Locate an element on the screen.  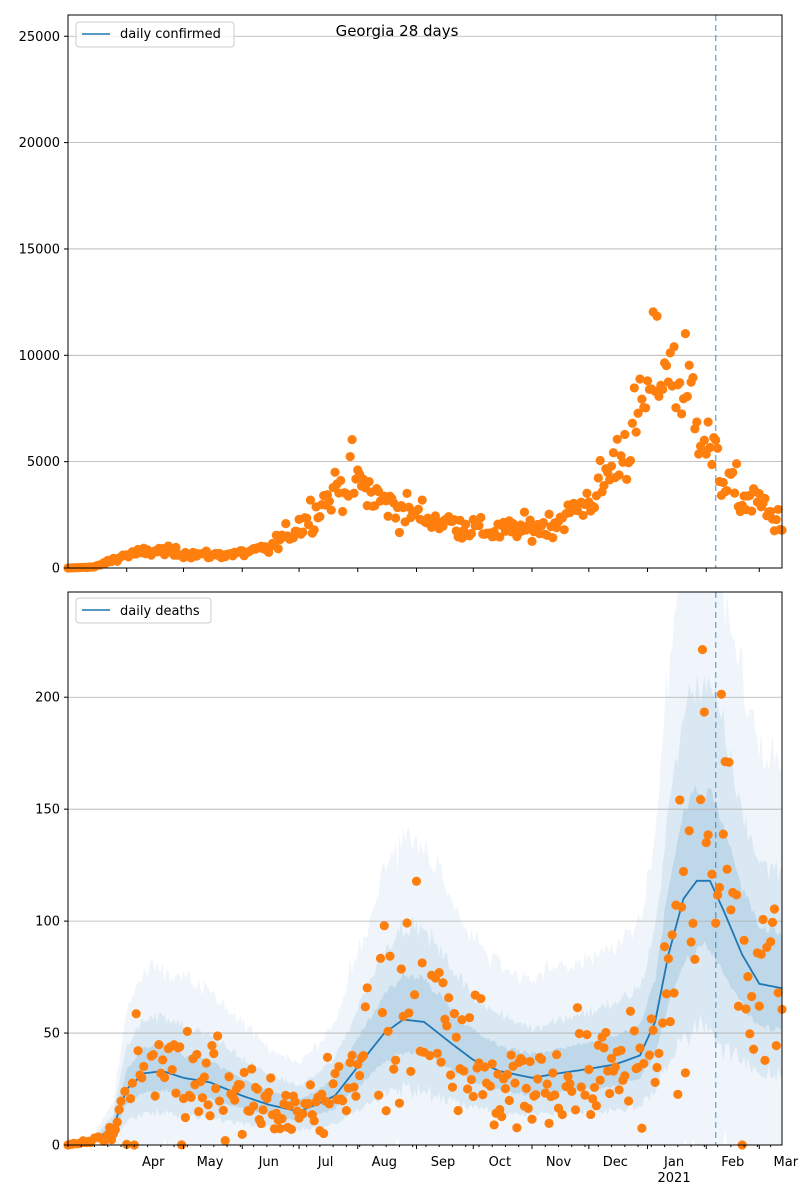
chart-title: Georgia 28 days is located at coordinates (397, 31).